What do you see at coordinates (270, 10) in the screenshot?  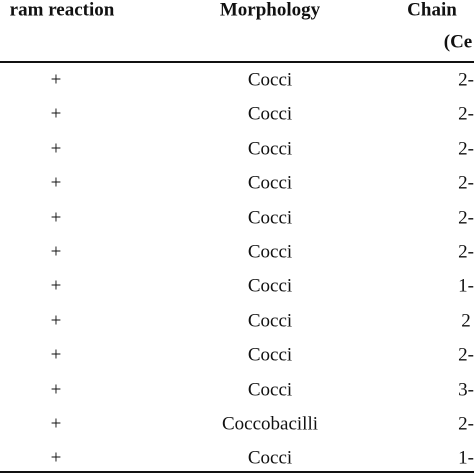 I see `header-cell: Morphology` at bounding box center [270, 10].